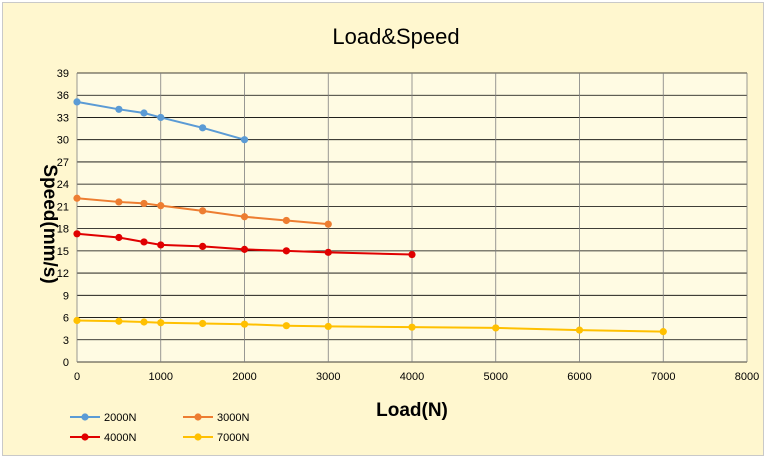 This screenshot has width=768, height=460. I want to click on legend-label: 7000N, so click(233, 438).